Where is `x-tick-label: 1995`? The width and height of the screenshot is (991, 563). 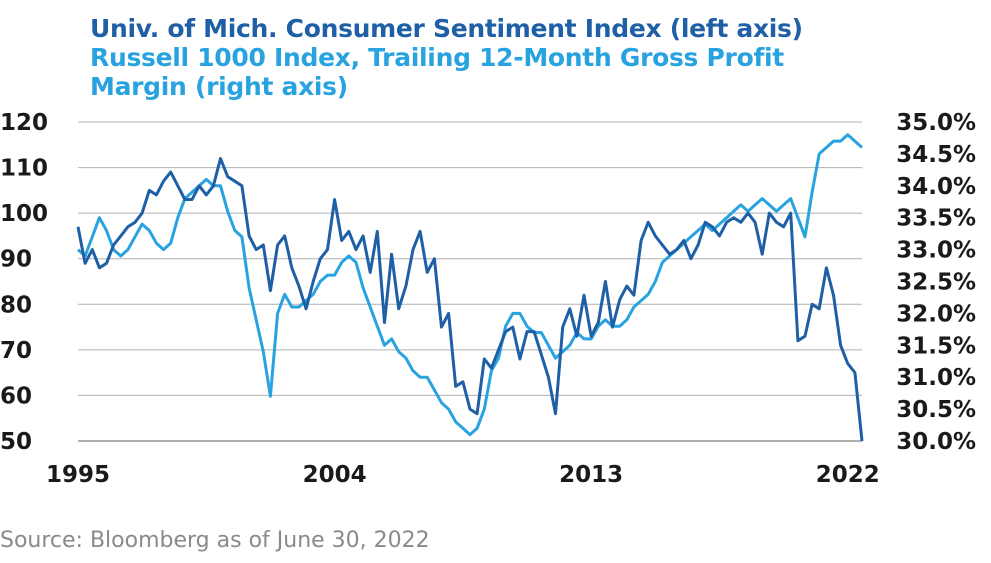
x-tick-label: 1995 is located at coordinates (78, 475).